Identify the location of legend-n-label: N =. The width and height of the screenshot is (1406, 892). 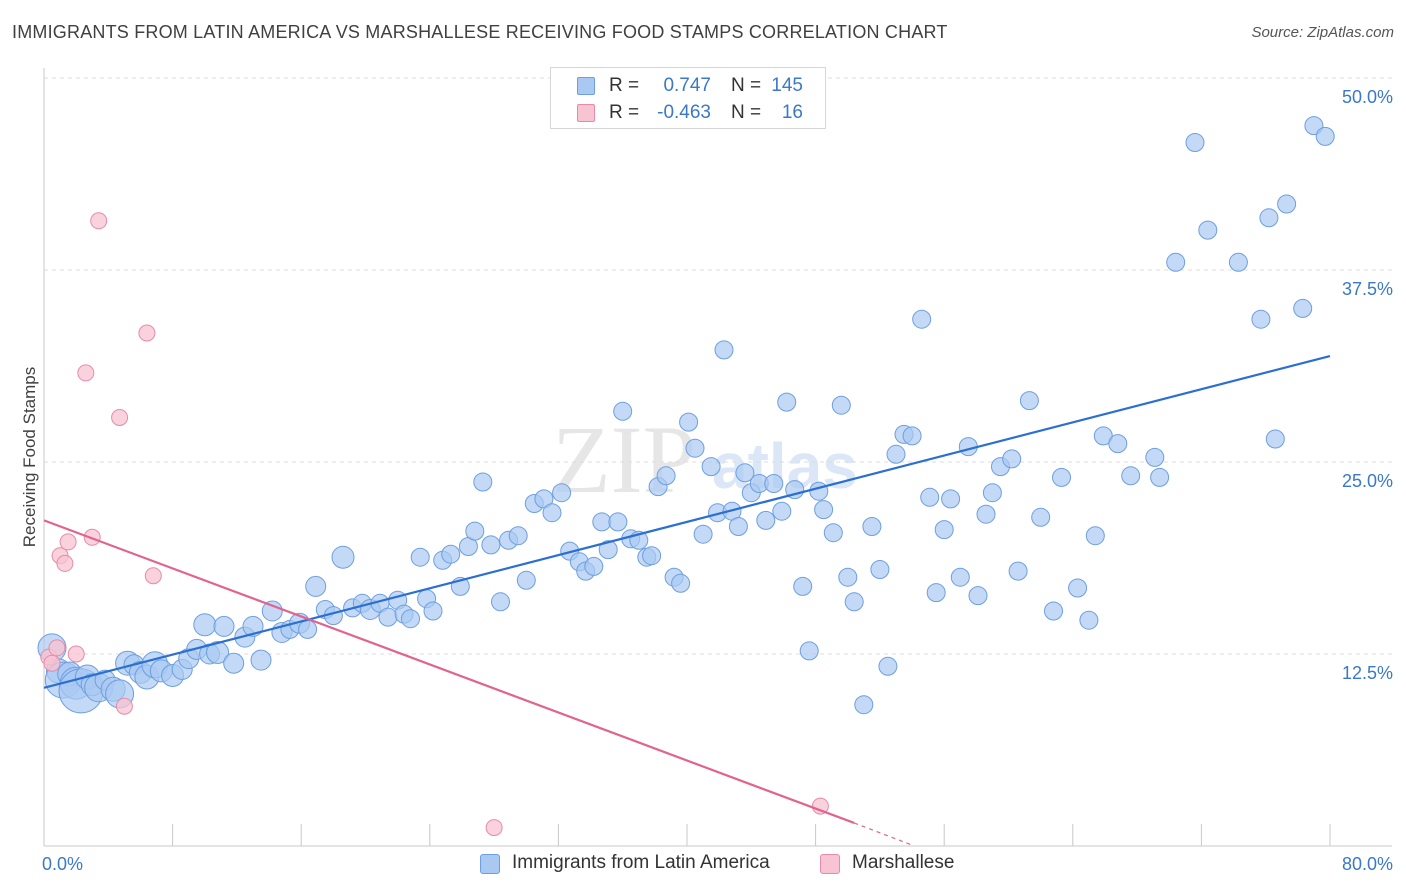
(746, 85).